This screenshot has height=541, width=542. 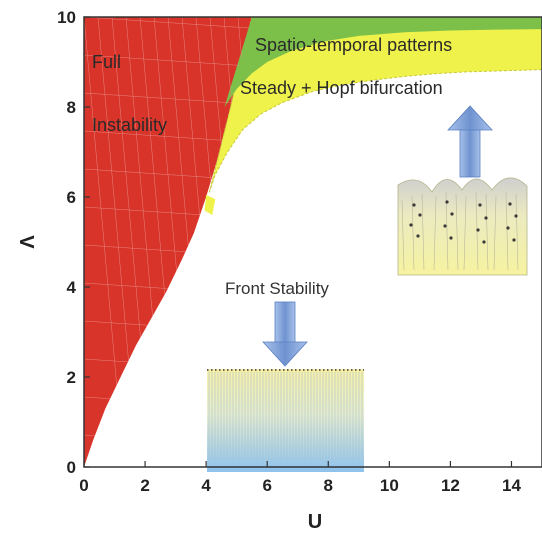 I want to click on region-label-spatio-temporal: Spatio-temporal patterns, so click(x=353, y=45).